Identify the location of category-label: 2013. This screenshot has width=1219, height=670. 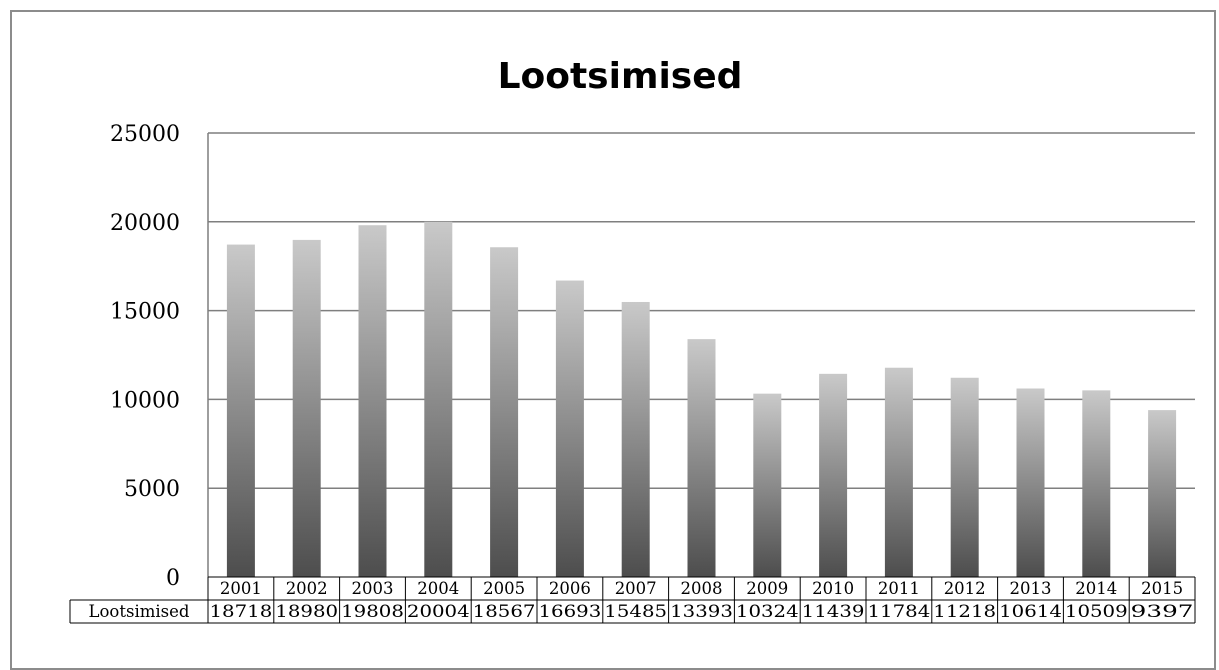
(1031, 588).